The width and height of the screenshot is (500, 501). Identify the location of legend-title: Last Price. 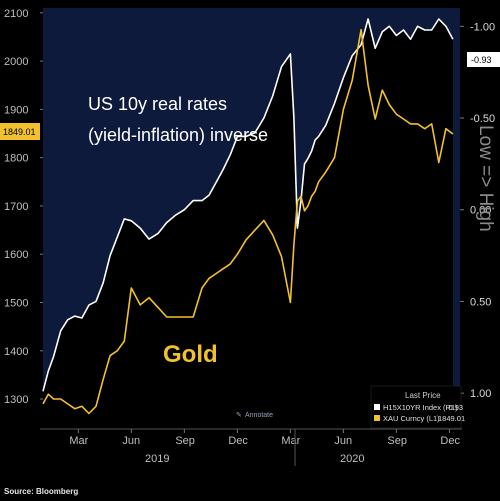
(423, 395).